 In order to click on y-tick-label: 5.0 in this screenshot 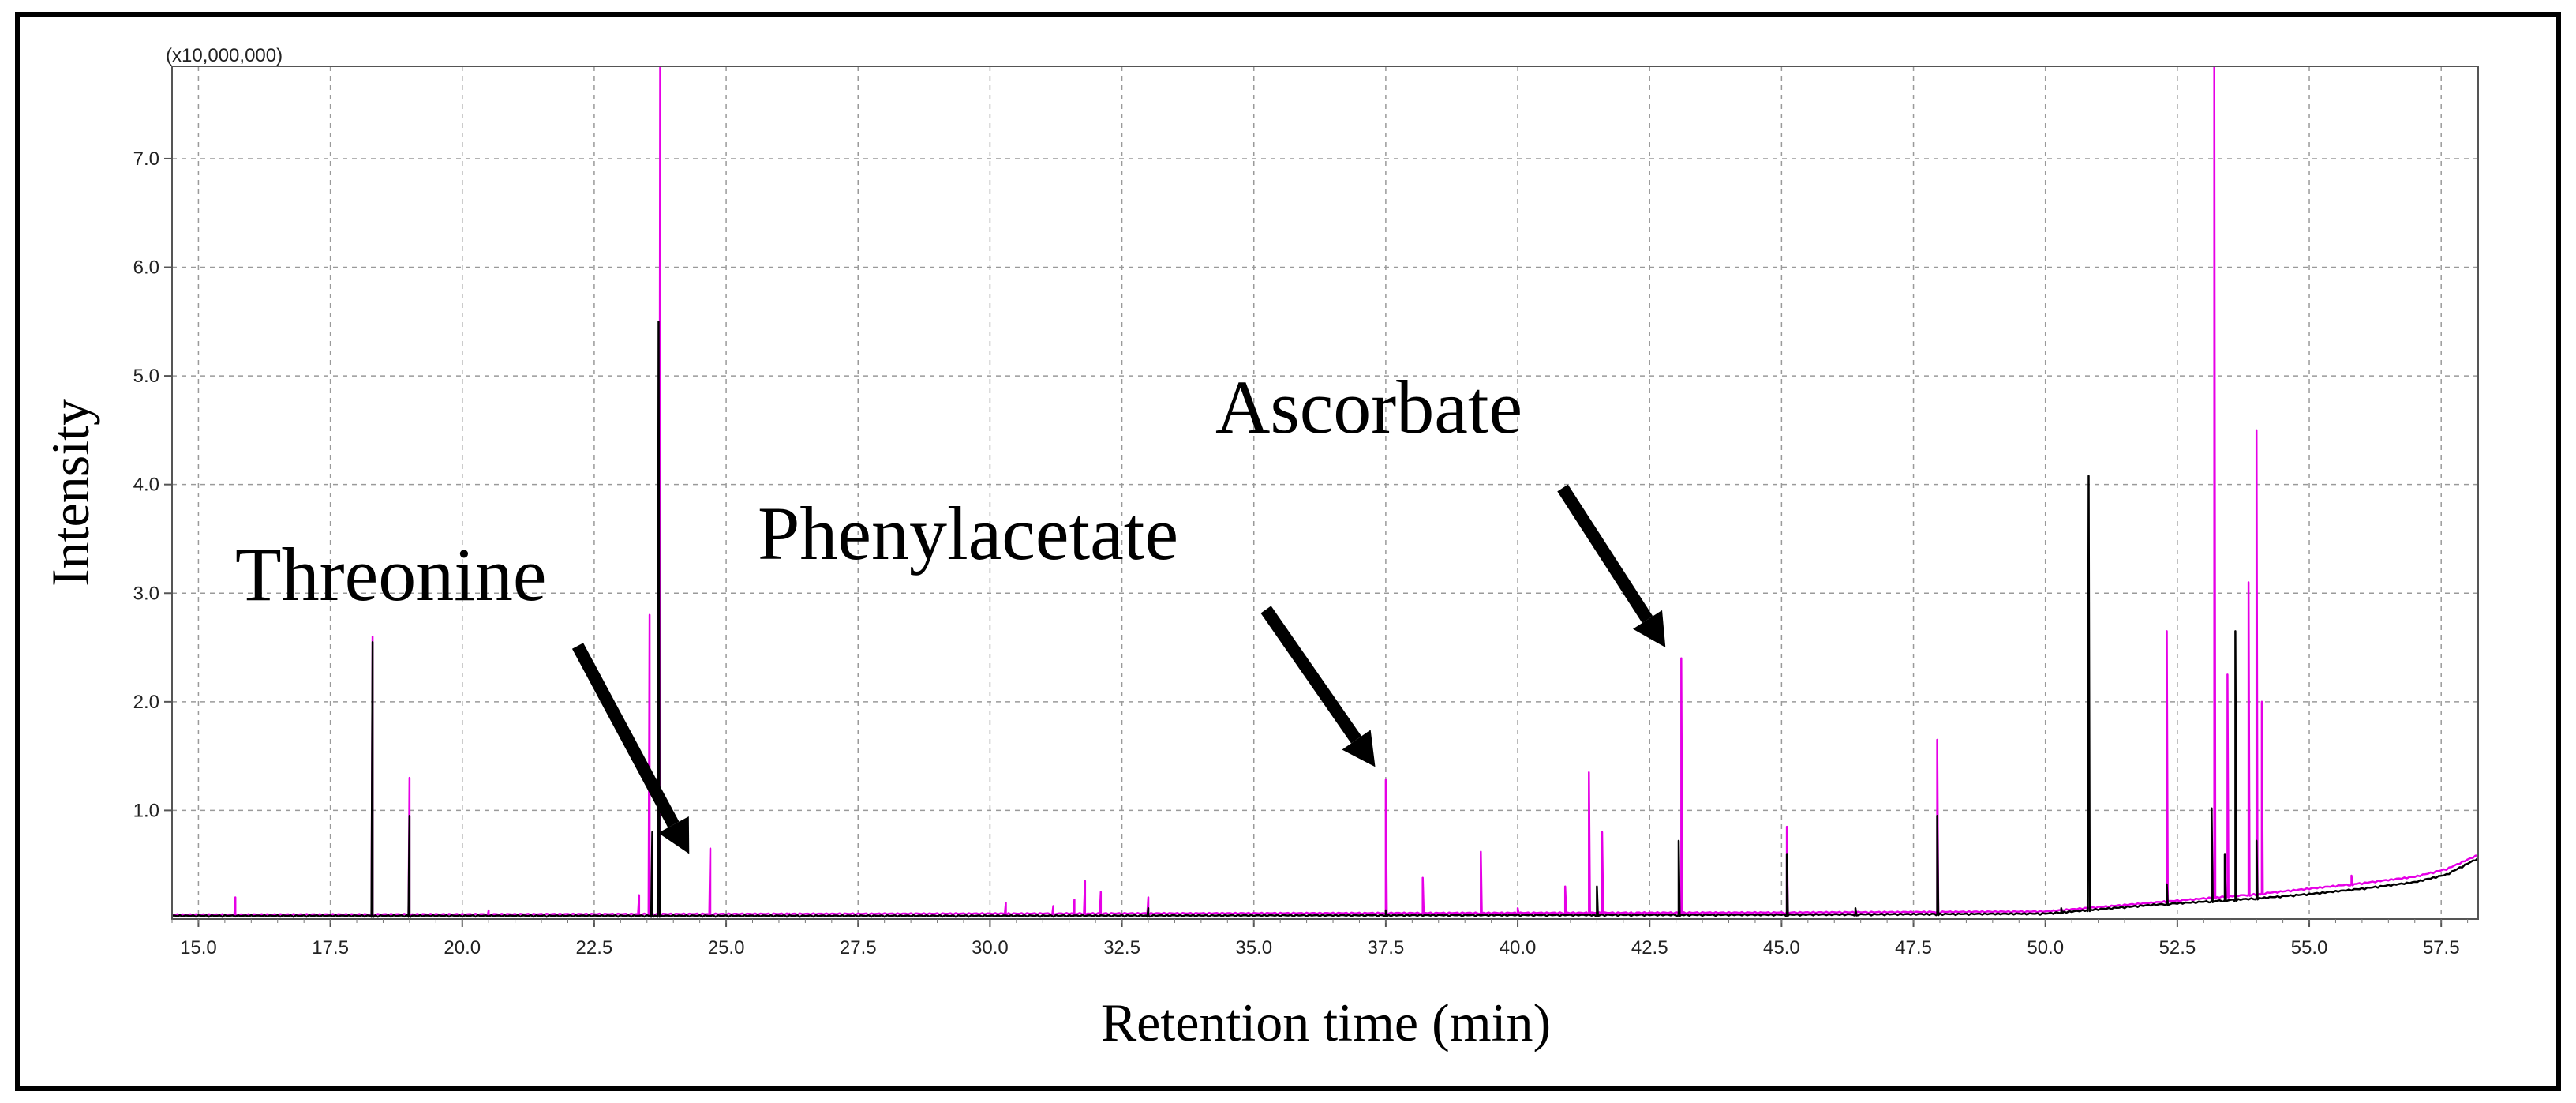, I will do `click(146, 376)`.